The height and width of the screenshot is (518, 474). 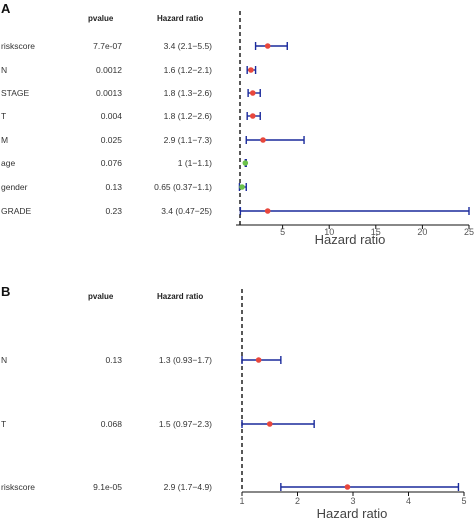 I want to click on x-tick-label: 4, so click(x=408, y=501).